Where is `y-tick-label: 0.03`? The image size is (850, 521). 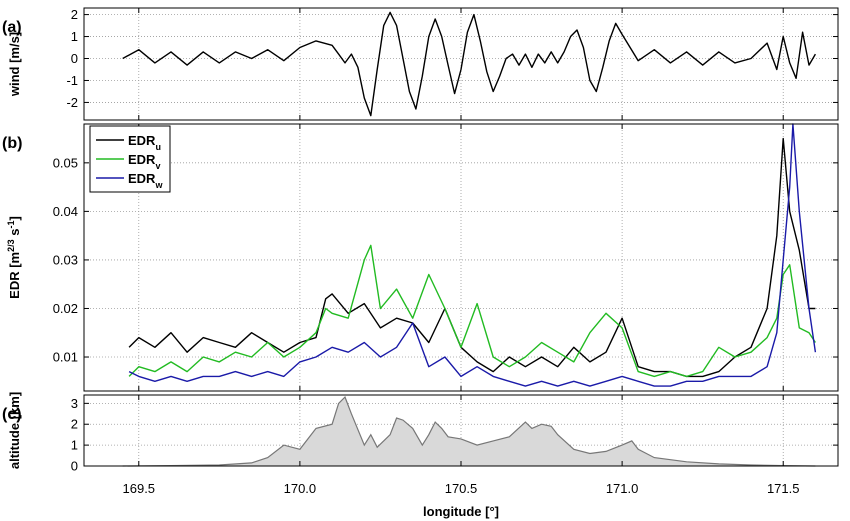
y-tick-label: 0.03 is located at coordinates (65, 259).